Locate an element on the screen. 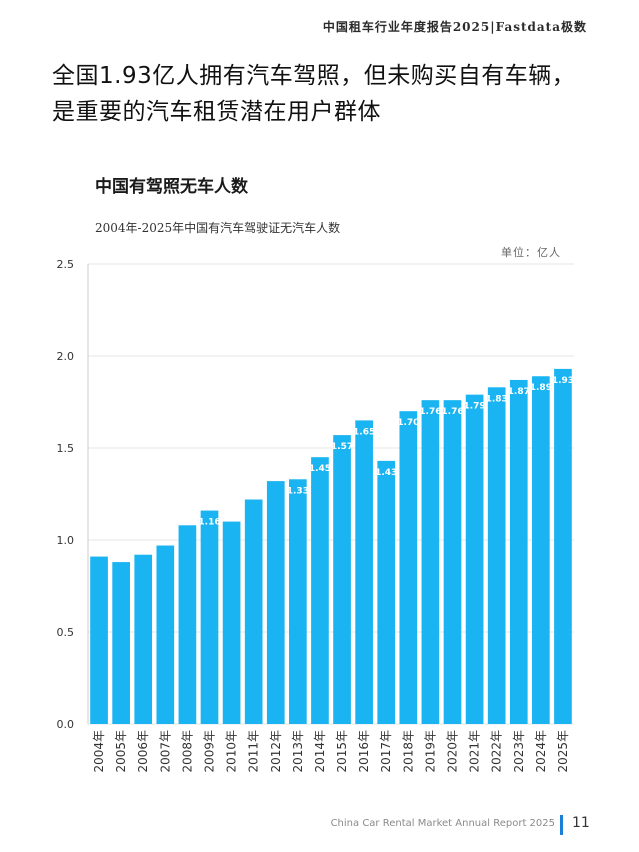 This screenshot has width=639, height=852. x-category-label: 2007年 is located at coordinates (165, 751).